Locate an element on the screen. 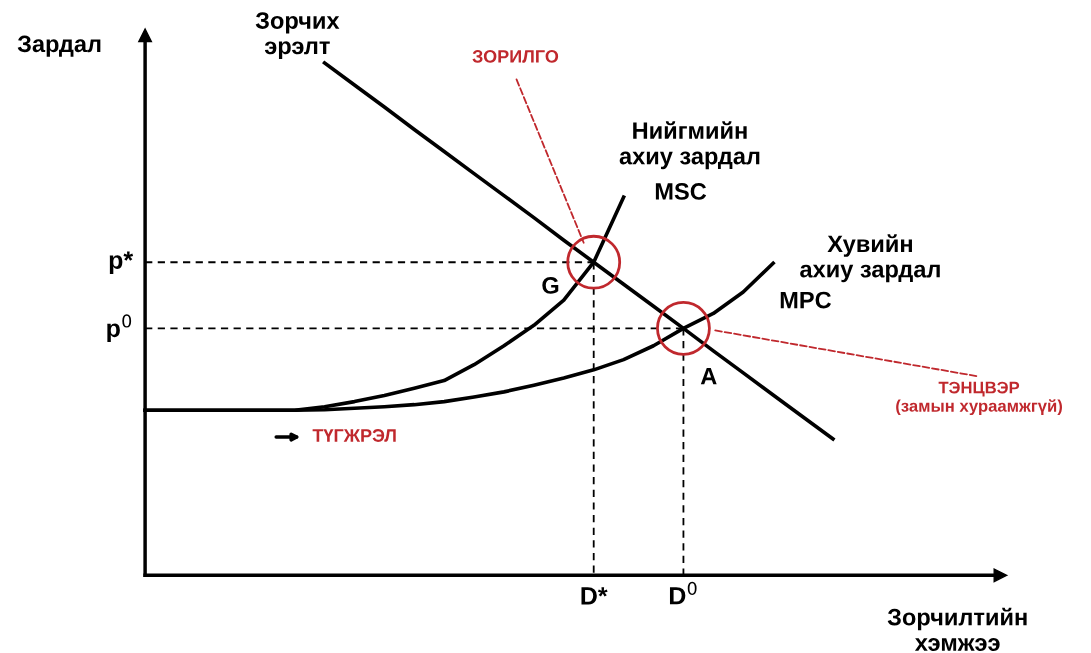  annotation: A is located at coordinates (708, 376).